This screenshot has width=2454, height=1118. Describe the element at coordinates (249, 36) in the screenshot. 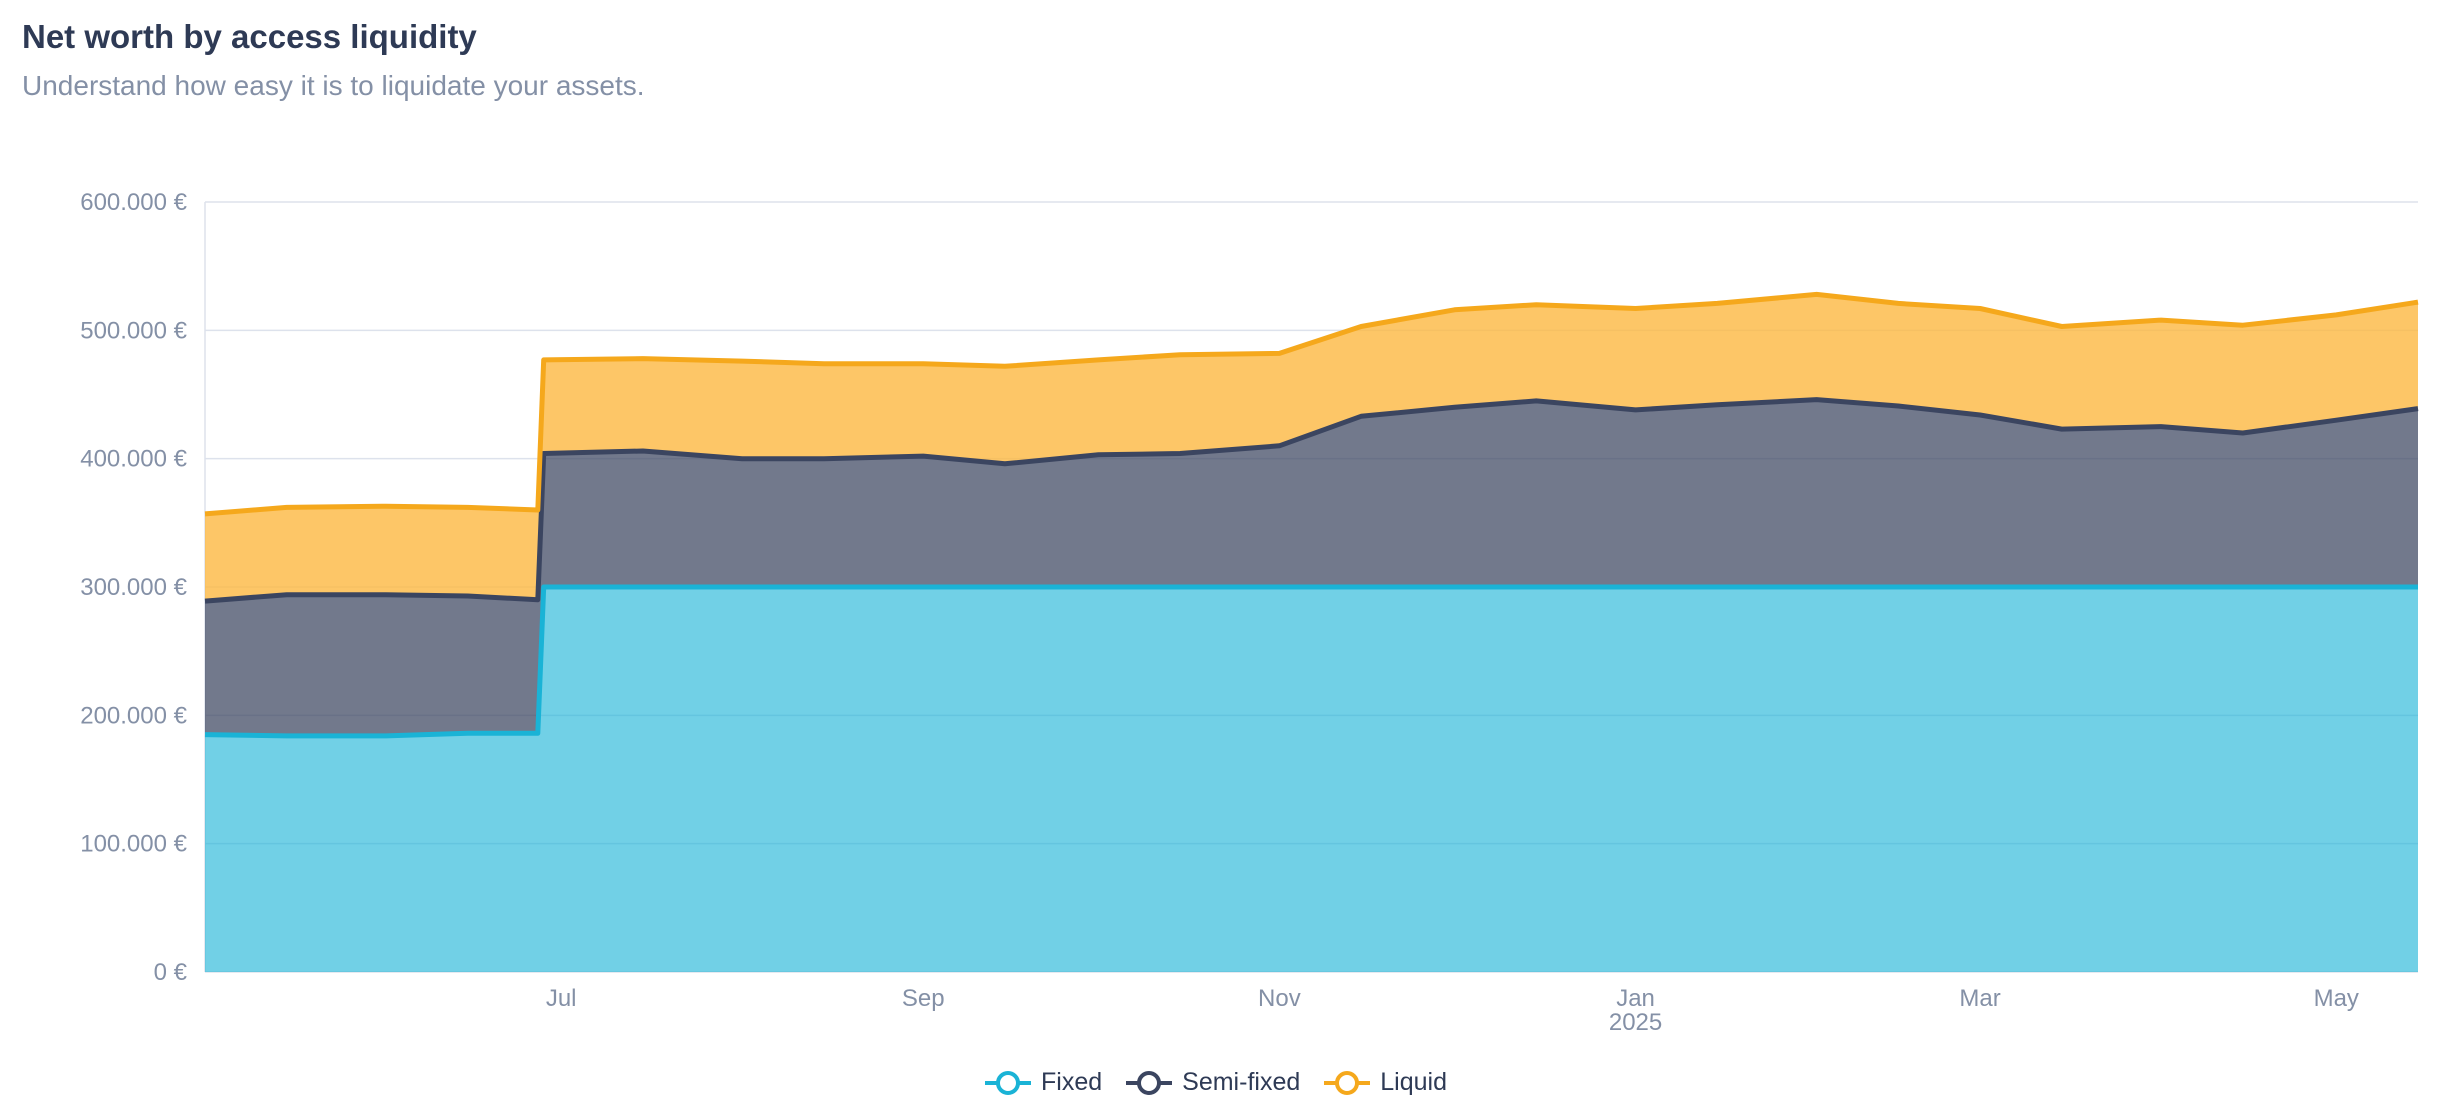

I see `chart-title: Net worth by access liquidity` at that location.